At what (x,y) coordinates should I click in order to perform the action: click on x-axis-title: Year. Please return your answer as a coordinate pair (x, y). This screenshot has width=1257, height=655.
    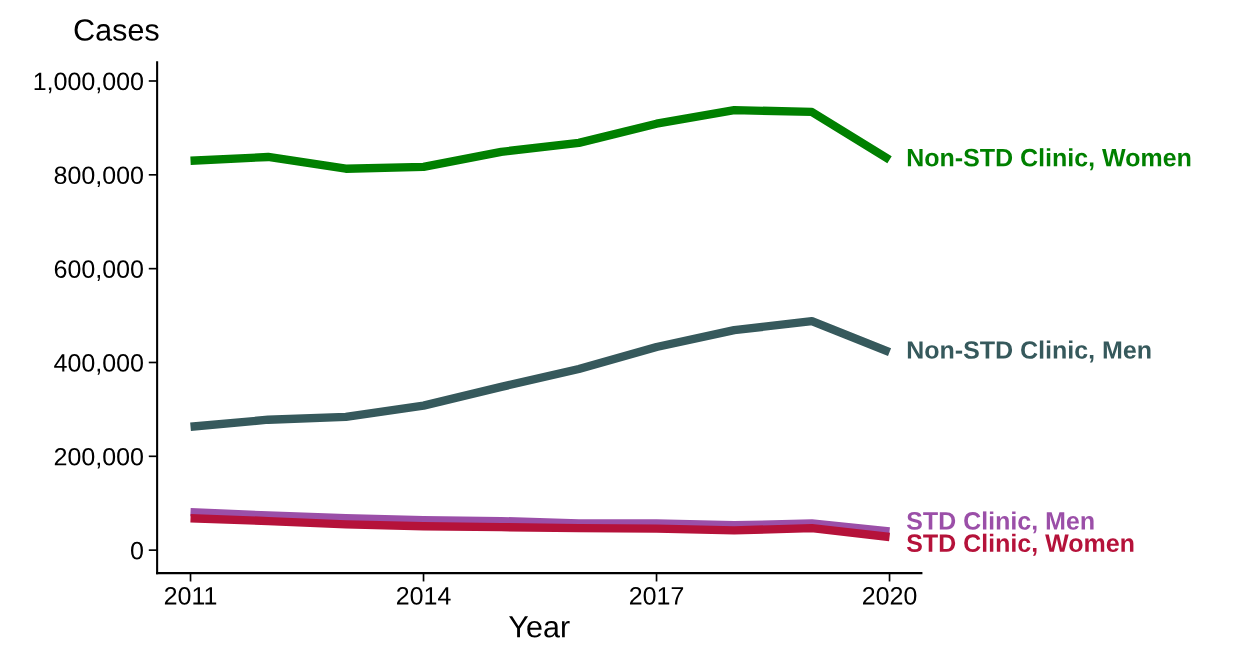
    Looking at the image, I should click on (539, 627).